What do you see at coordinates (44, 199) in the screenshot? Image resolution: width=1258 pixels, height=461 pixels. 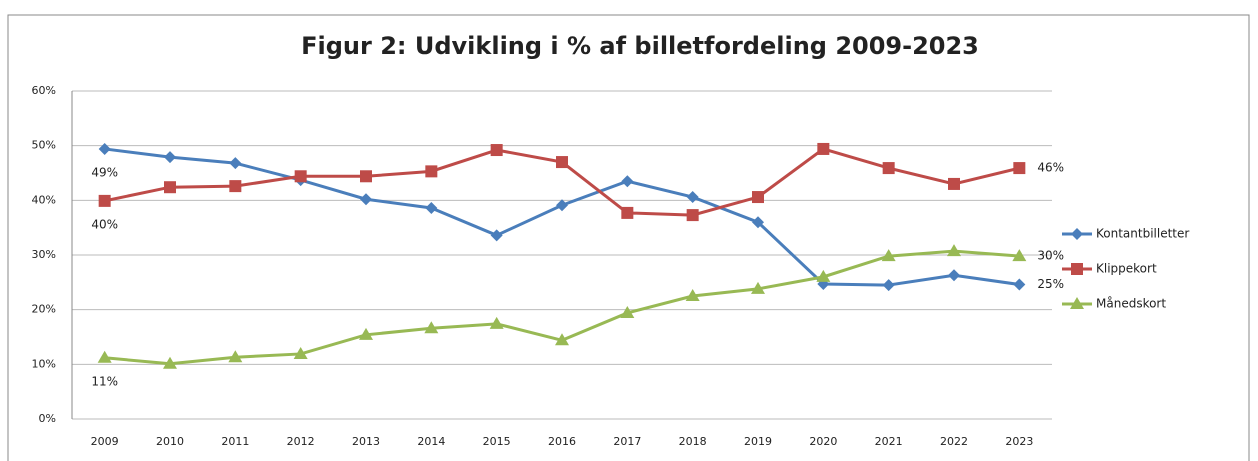 I see `y-tick-label: 40%` at bounding box center [44, 199].